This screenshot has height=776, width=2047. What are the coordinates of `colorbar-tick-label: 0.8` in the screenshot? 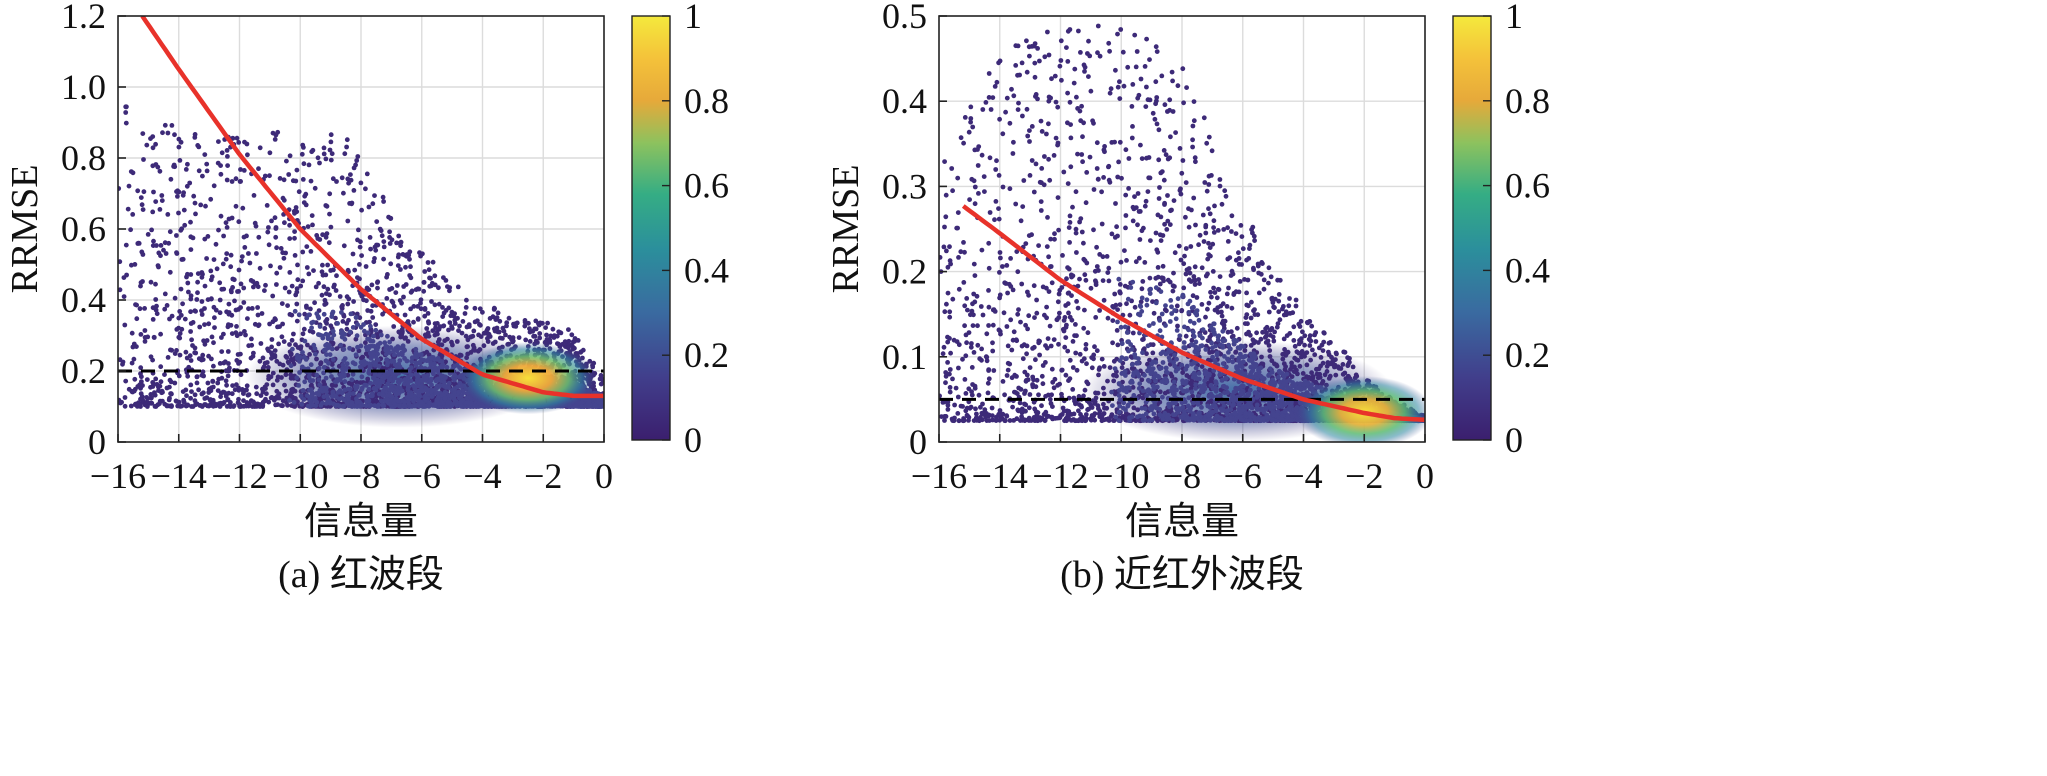 It's located at (706, 101).